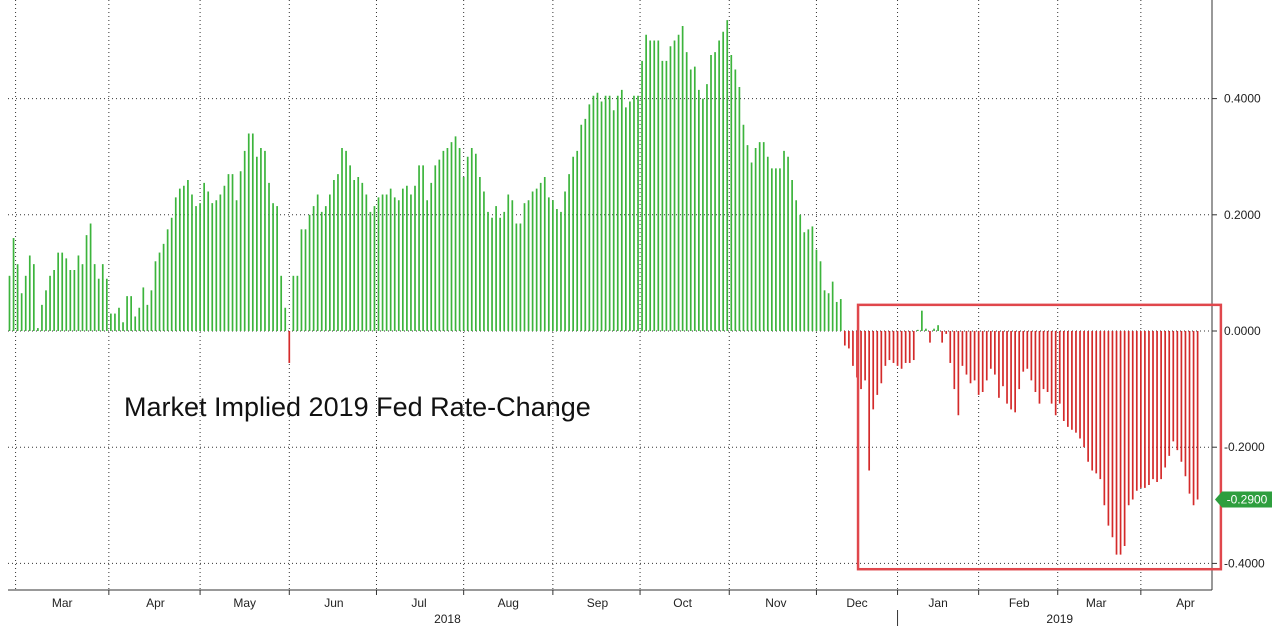 The height and width of the screenshot is (629, 1280). Describe the element at coordinates (1244, 447) in the screenshot. I see `y-tick-label: -0.2000` at that location.